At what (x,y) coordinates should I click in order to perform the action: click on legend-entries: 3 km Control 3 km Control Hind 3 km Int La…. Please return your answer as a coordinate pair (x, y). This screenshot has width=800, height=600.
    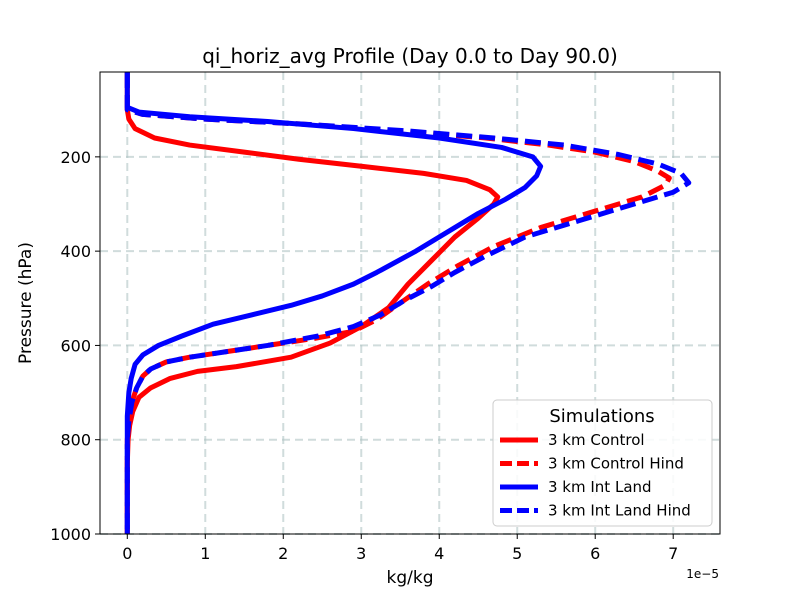
    Looking at the image, I should click on (595, 475).